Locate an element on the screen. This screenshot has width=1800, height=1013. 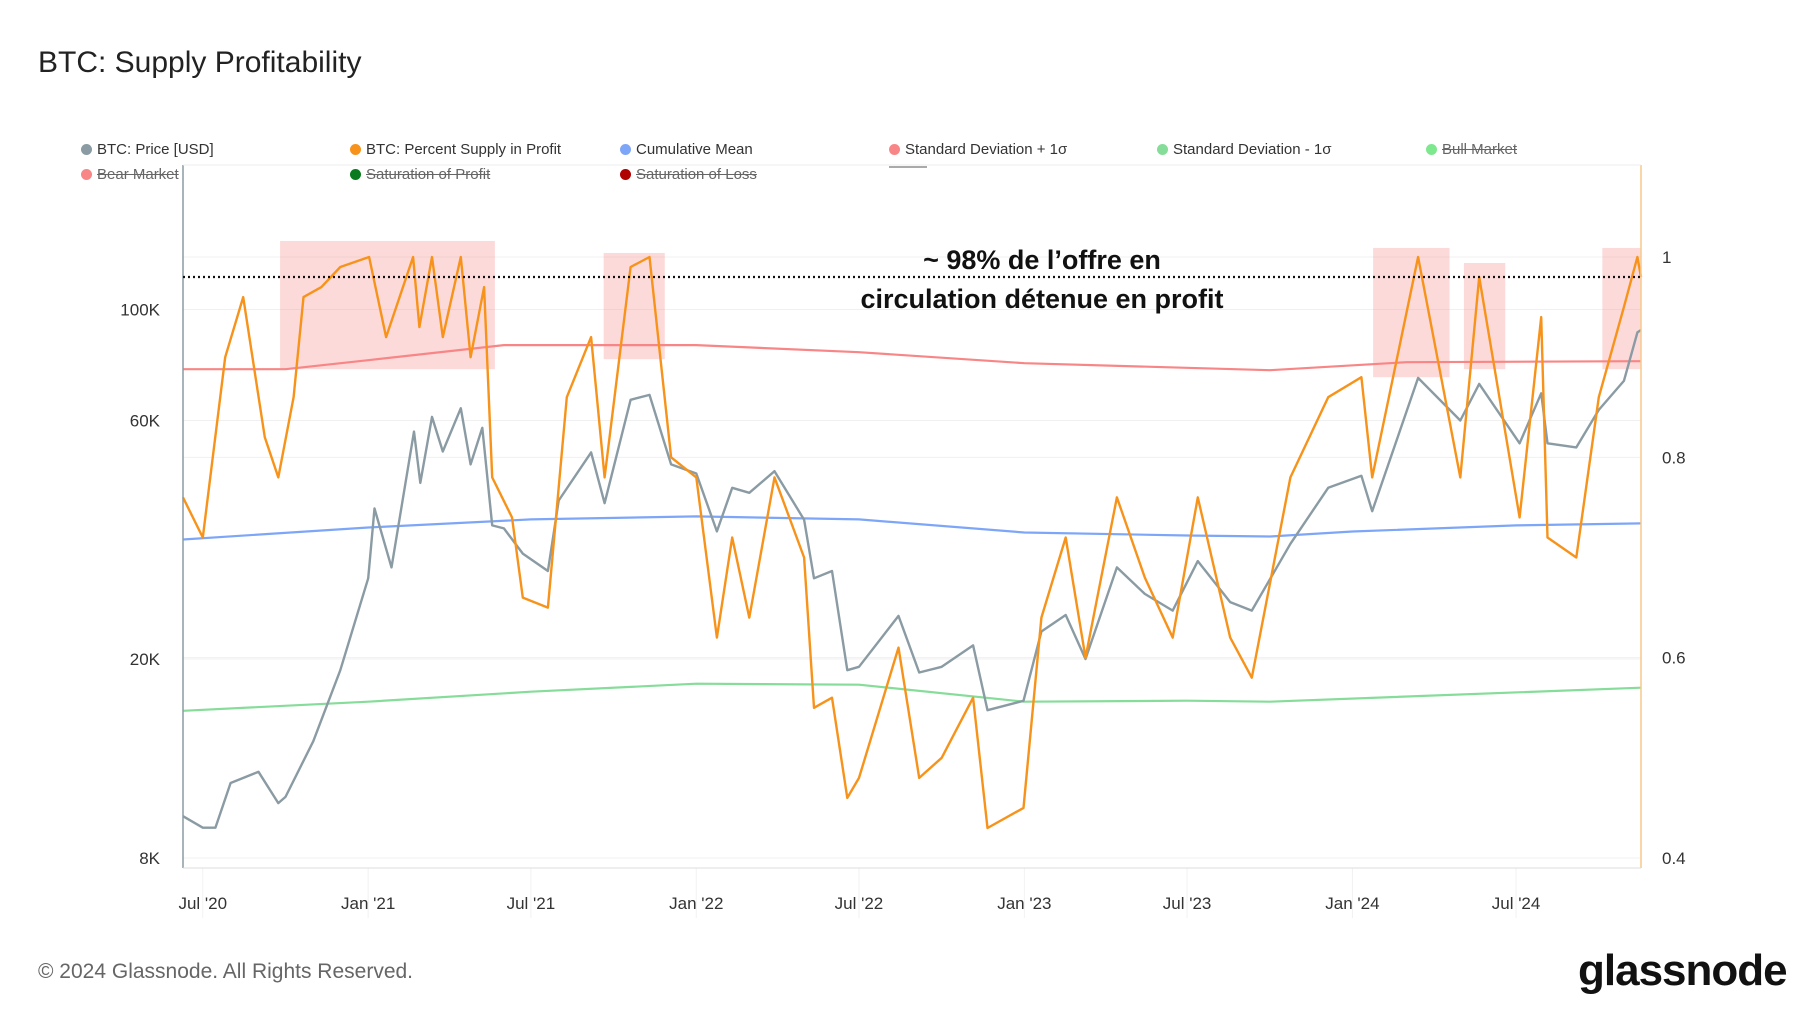
y-left-tick-label: 20K is located at coordinates (145, 659).